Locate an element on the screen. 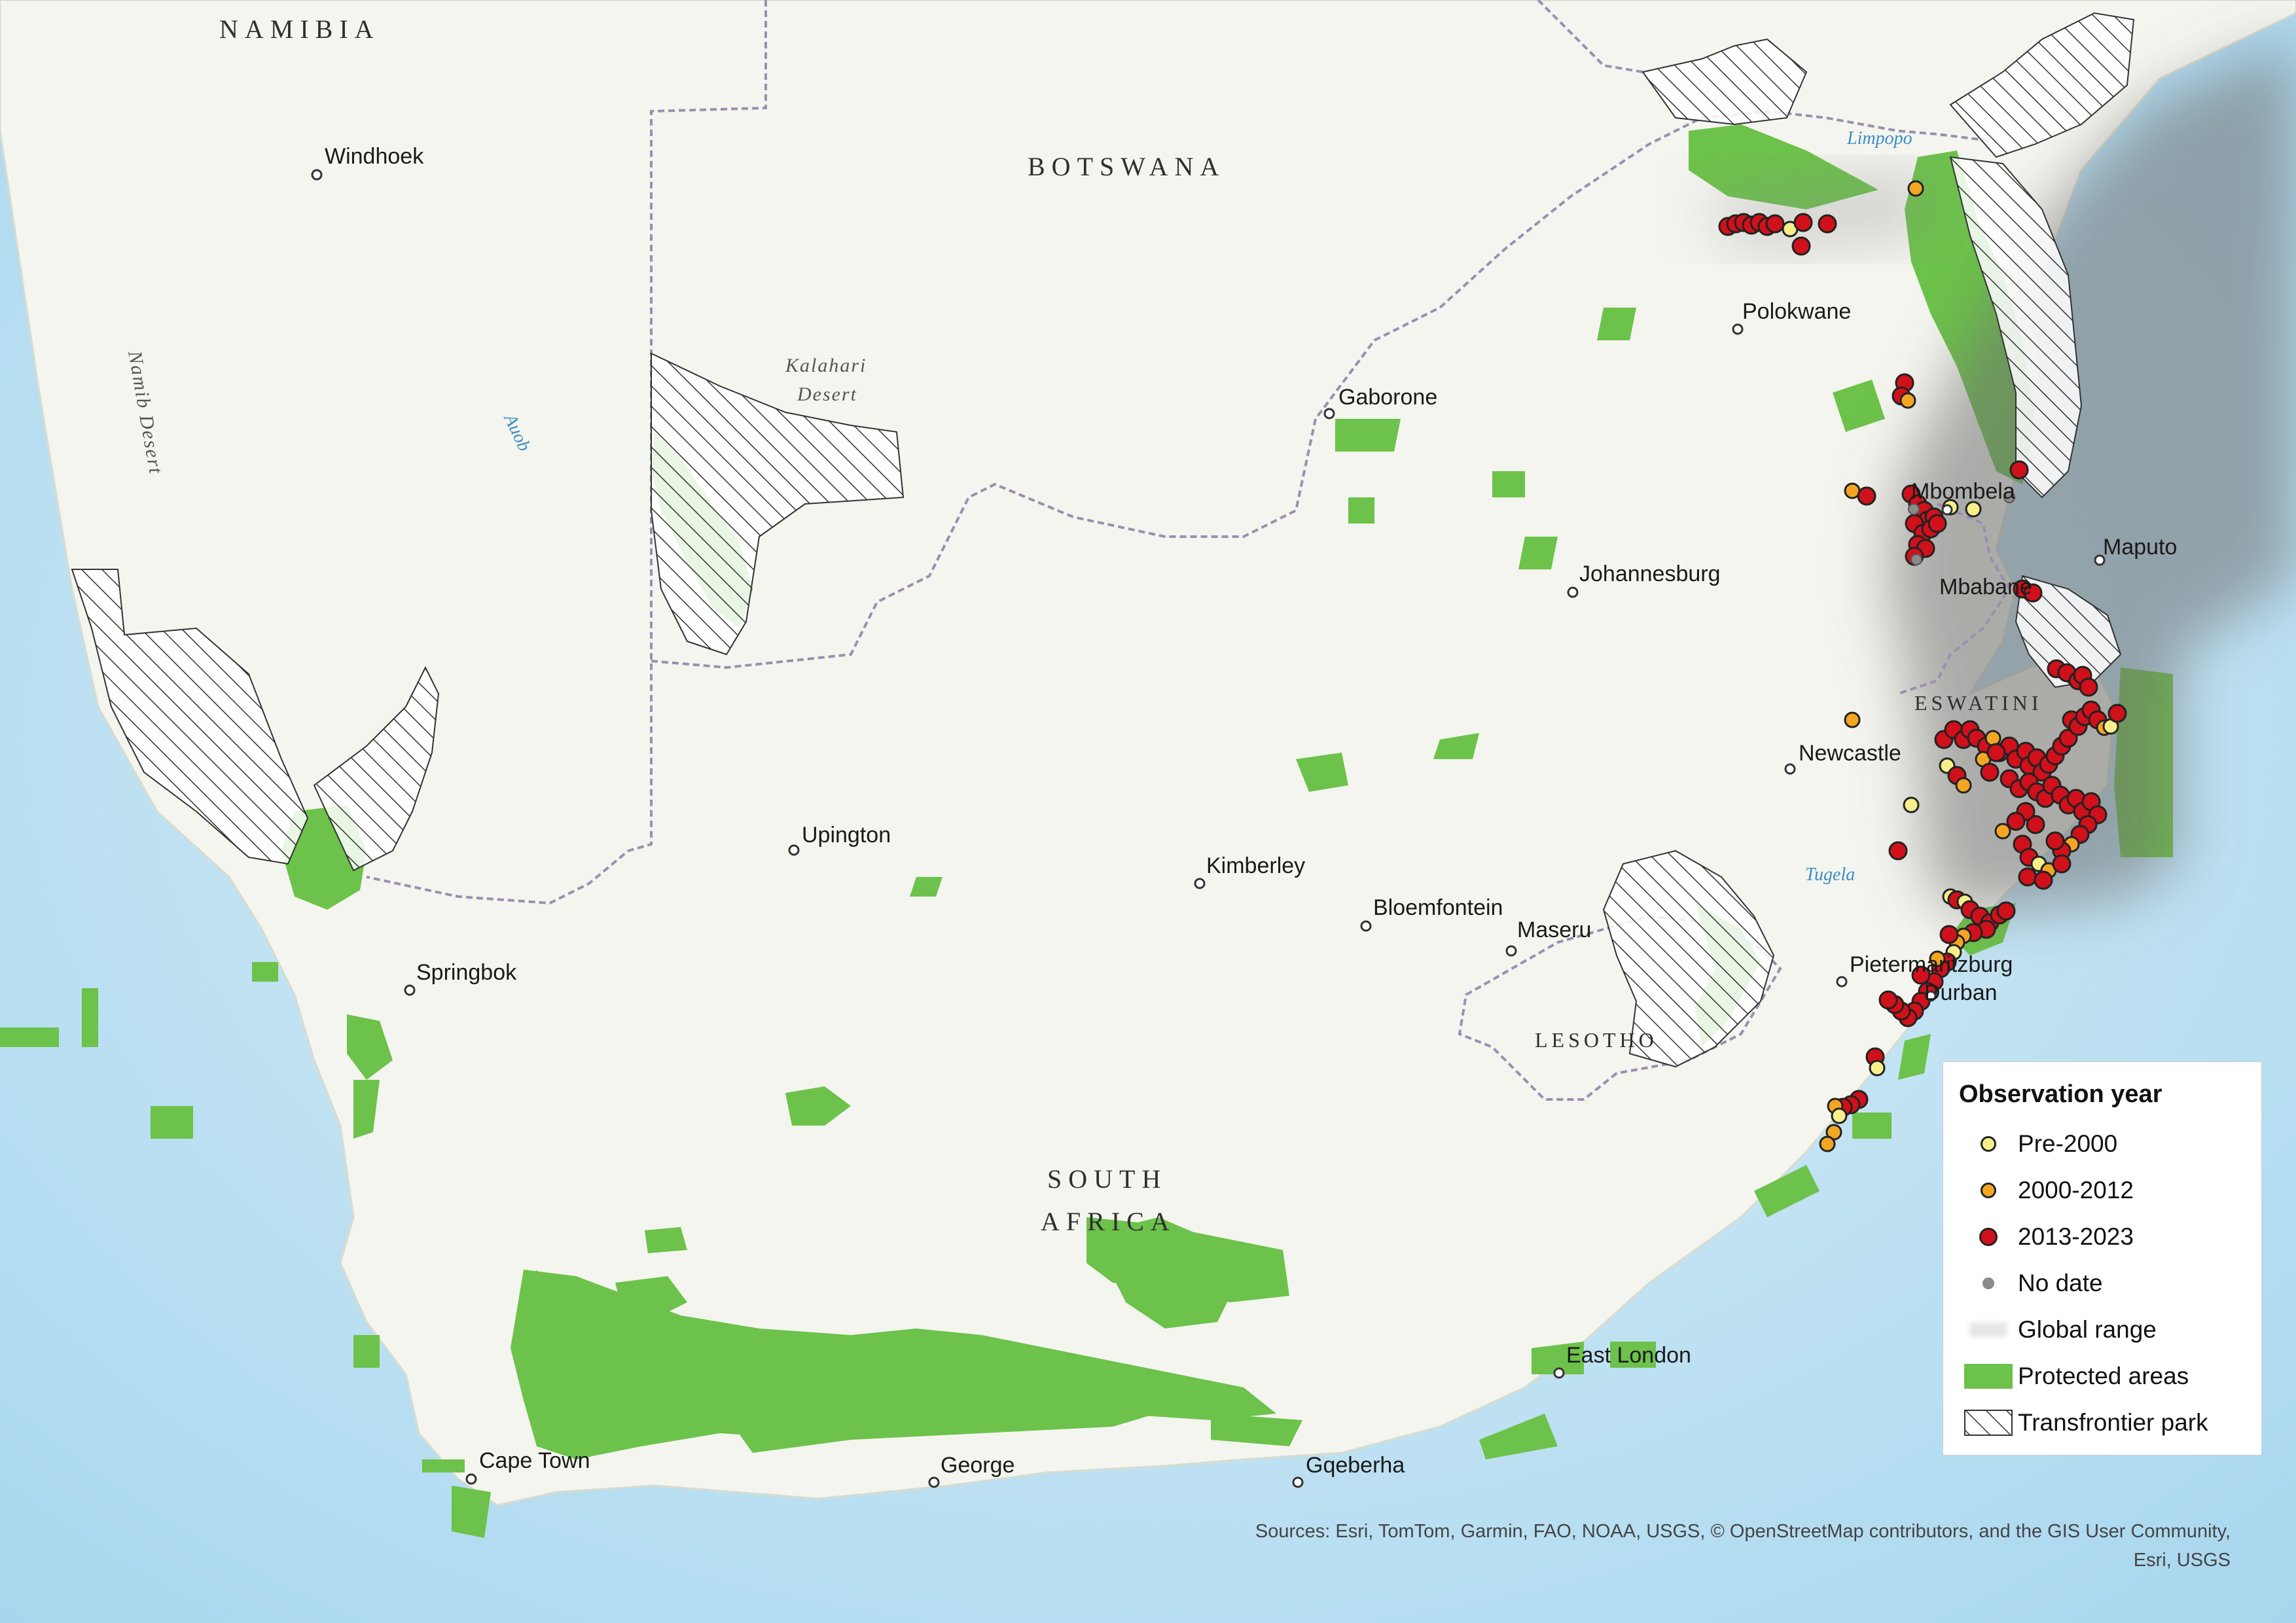 Image resolution: width=2296 pixels, height=1623 pixels. legend-label: Pre-2000 is located at coordinates (2068, 1144).